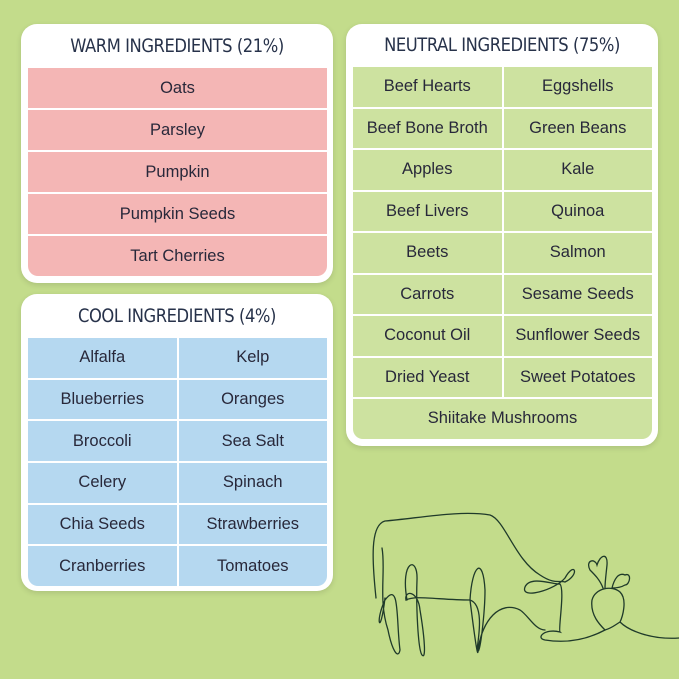  Describe the element at coordinates (427, 87) in the screenshot. I see `list-item: Beef Hearts` at that location.